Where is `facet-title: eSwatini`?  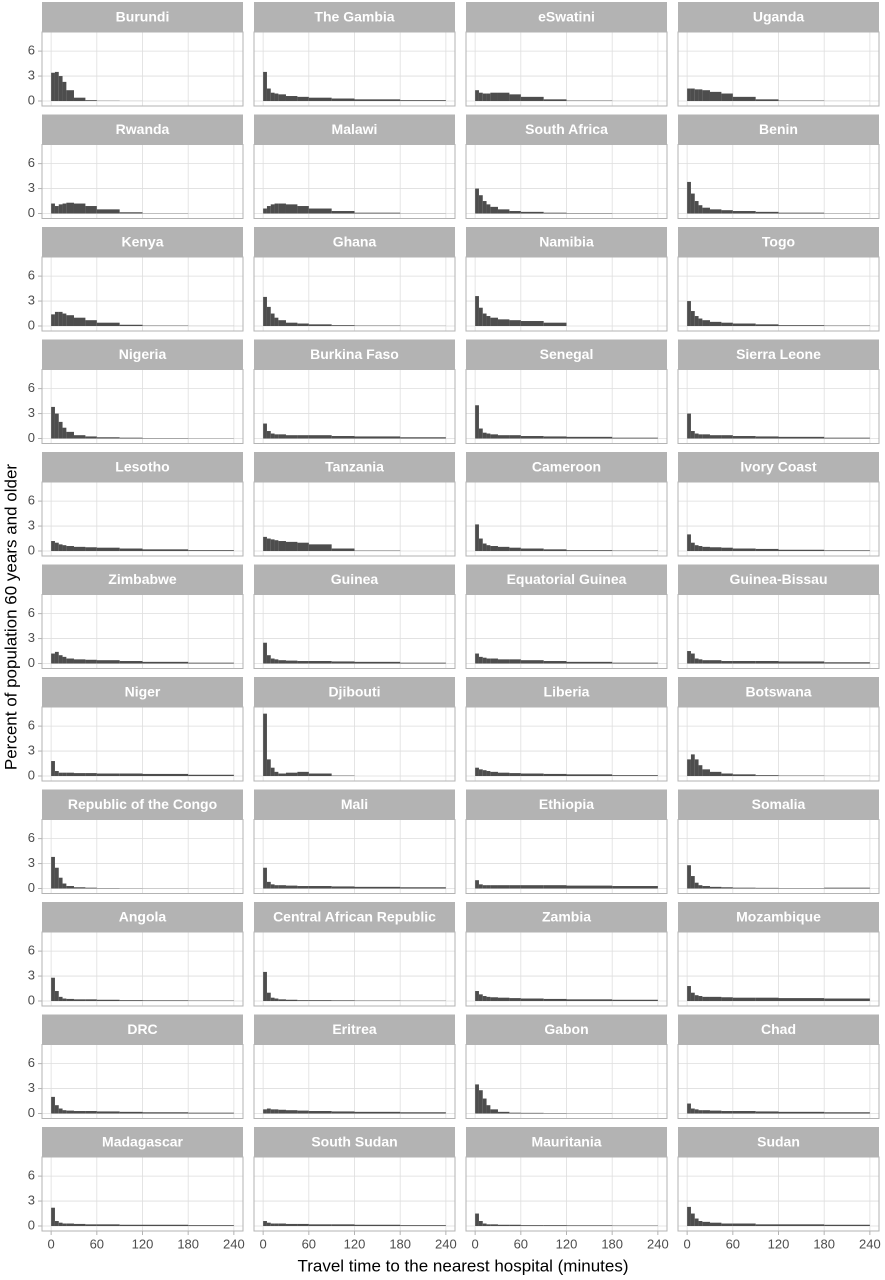 facet-title: eSwatini is located at coordinates (566, 17).